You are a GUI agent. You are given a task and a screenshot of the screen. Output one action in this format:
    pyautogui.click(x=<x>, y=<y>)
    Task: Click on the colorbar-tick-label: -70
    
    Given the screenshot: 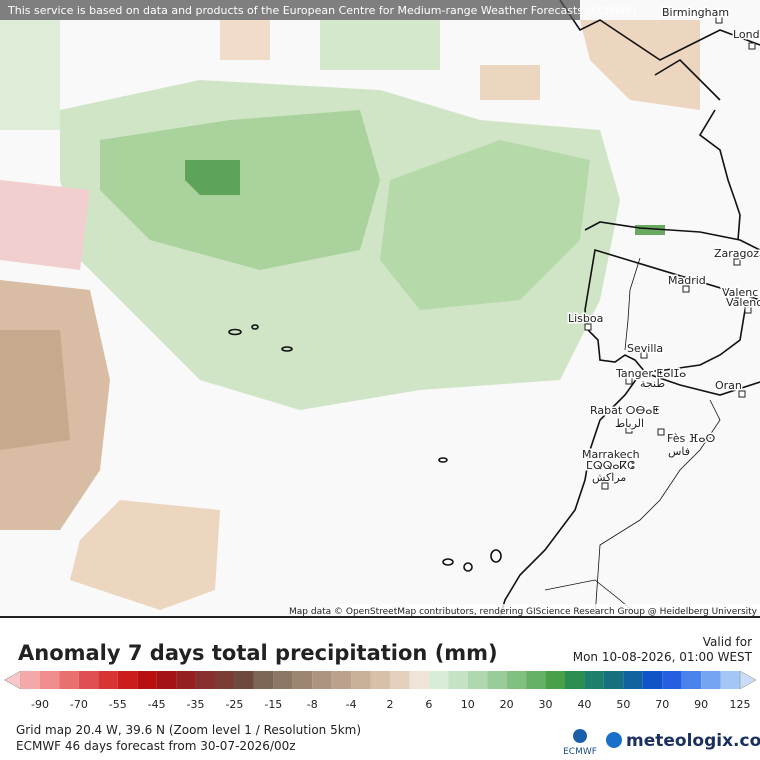 What is the action you would take?
    pyautogui.click(x=79, y=704)
    